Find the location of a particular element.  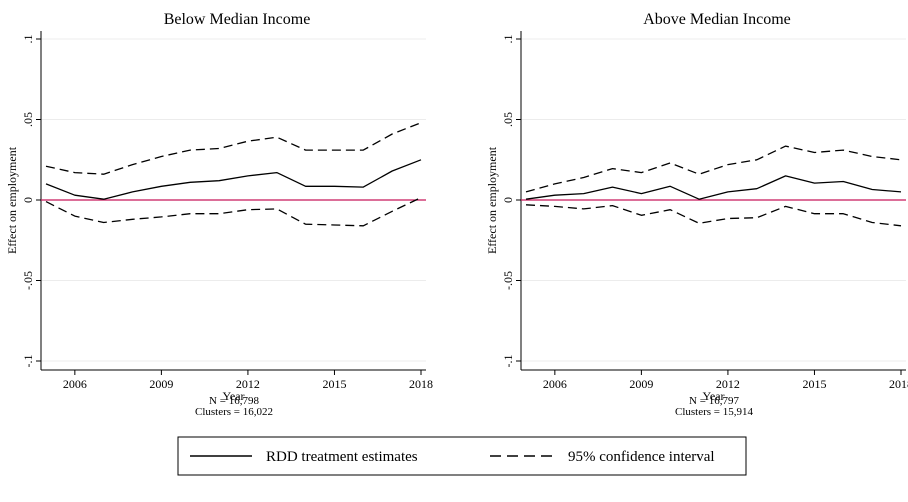

note-n: N = 16,798 is located at coordinates (234, 401).